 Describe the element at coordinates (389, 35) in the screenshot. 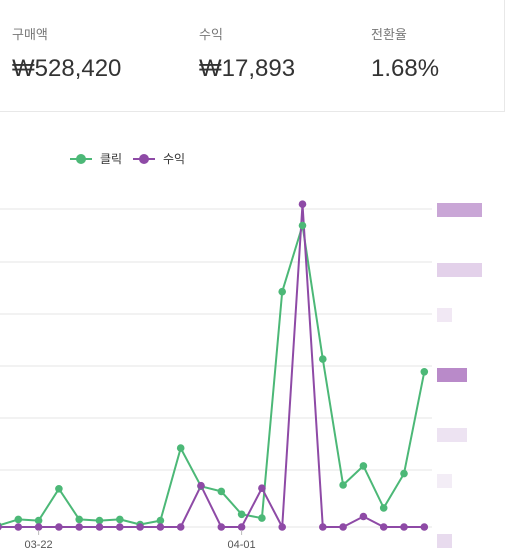

I see `stat-label: 전환율` at that location.